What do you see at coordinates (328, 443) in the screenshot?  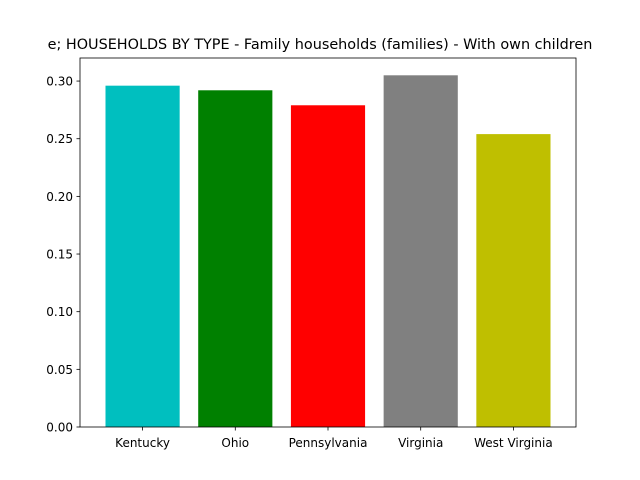 I see `x-tick-label: Pennsylvania` at bounding box center [328, 443].